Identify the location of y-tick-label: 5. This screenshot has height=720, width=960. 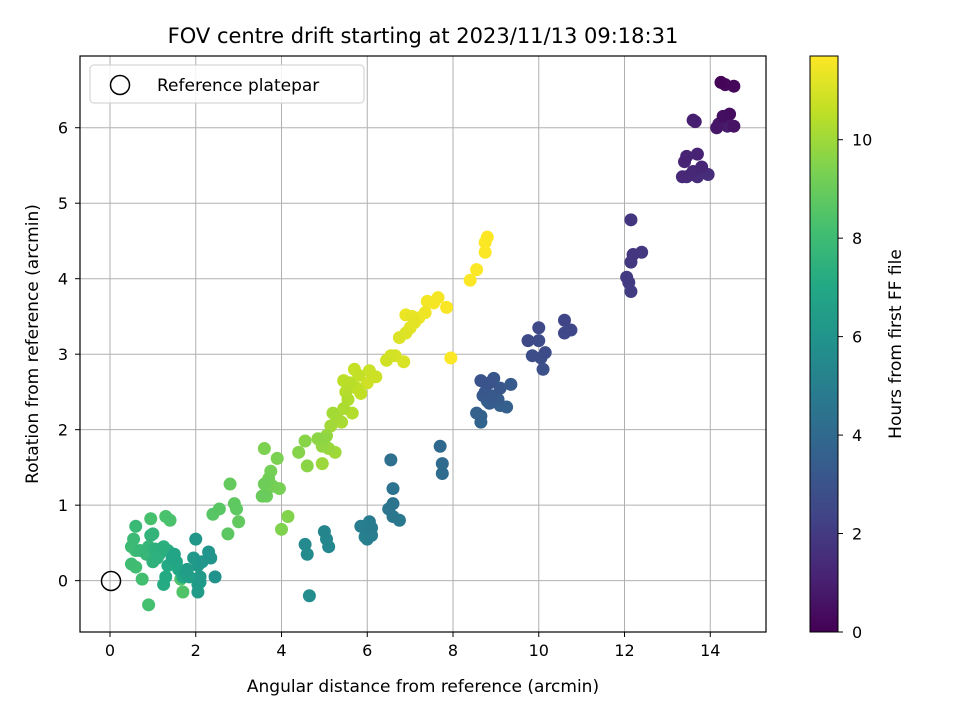
(63, 203).